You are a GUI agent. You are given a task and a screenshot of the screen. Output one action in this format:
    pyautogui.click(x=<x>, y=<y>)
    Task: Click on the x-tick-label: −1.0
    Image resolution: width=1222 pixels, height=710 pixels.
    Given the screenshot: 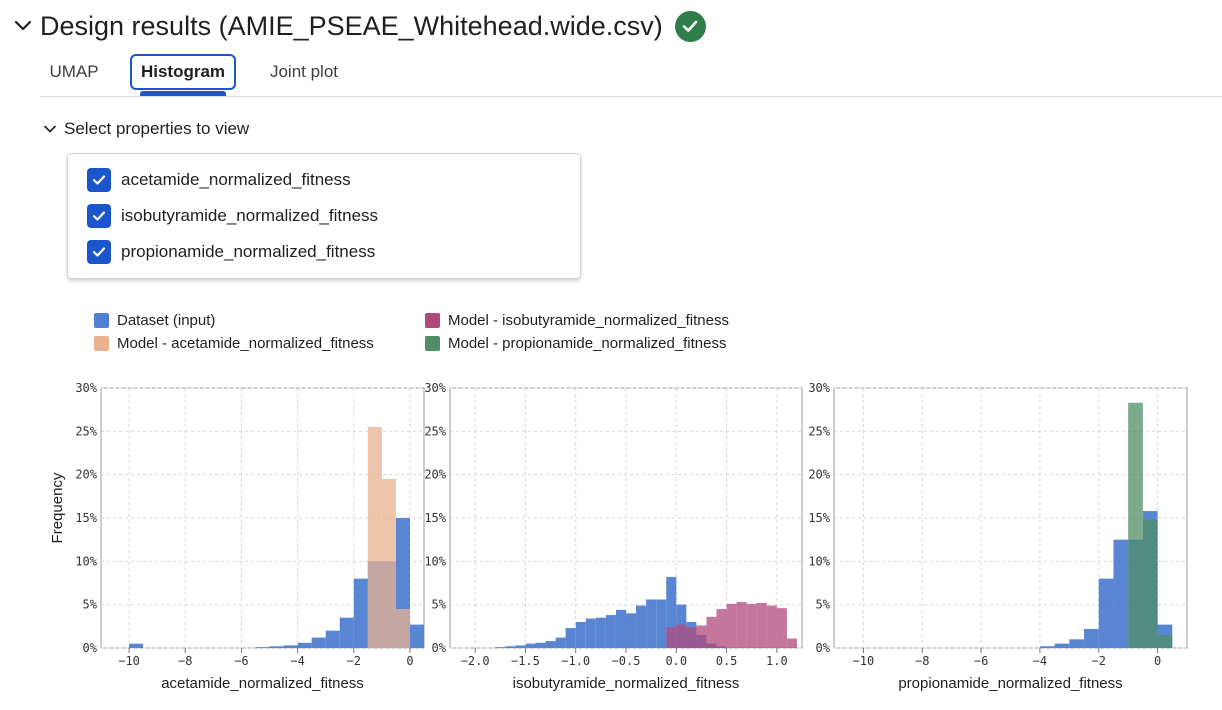 What is the action you would take?
    pyautogui.click(x=575, y=661)
    